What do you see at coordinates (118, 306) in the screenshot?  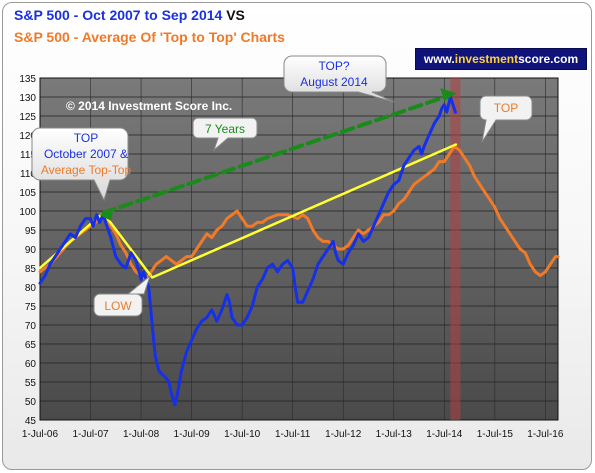 I see `callout-low-text: LOW` at bounding box center [118, 306].